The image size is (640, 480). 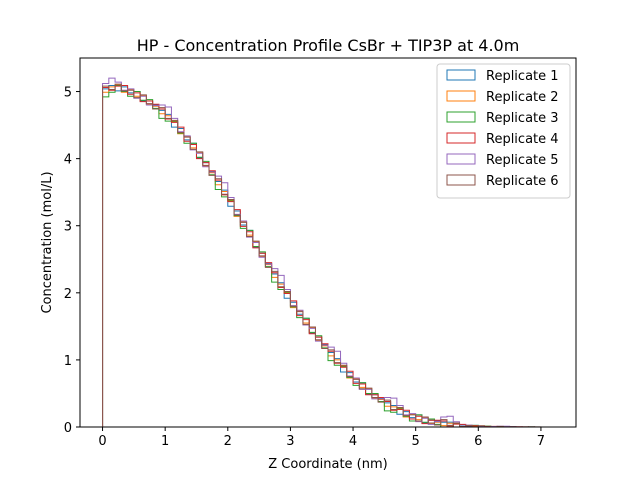 I want to click on x-tick-label: 5, so click(x=416, y=441).